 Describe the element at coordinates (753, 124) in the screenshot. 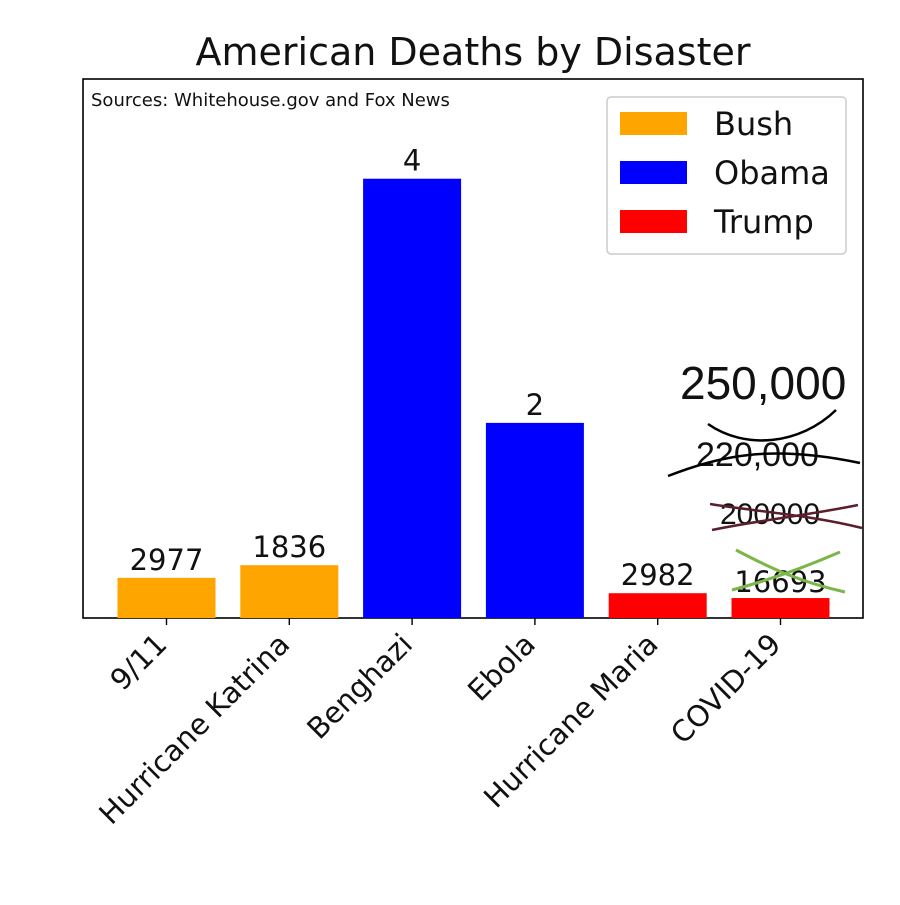

I see `legend-label-bush: Bush` at that location.